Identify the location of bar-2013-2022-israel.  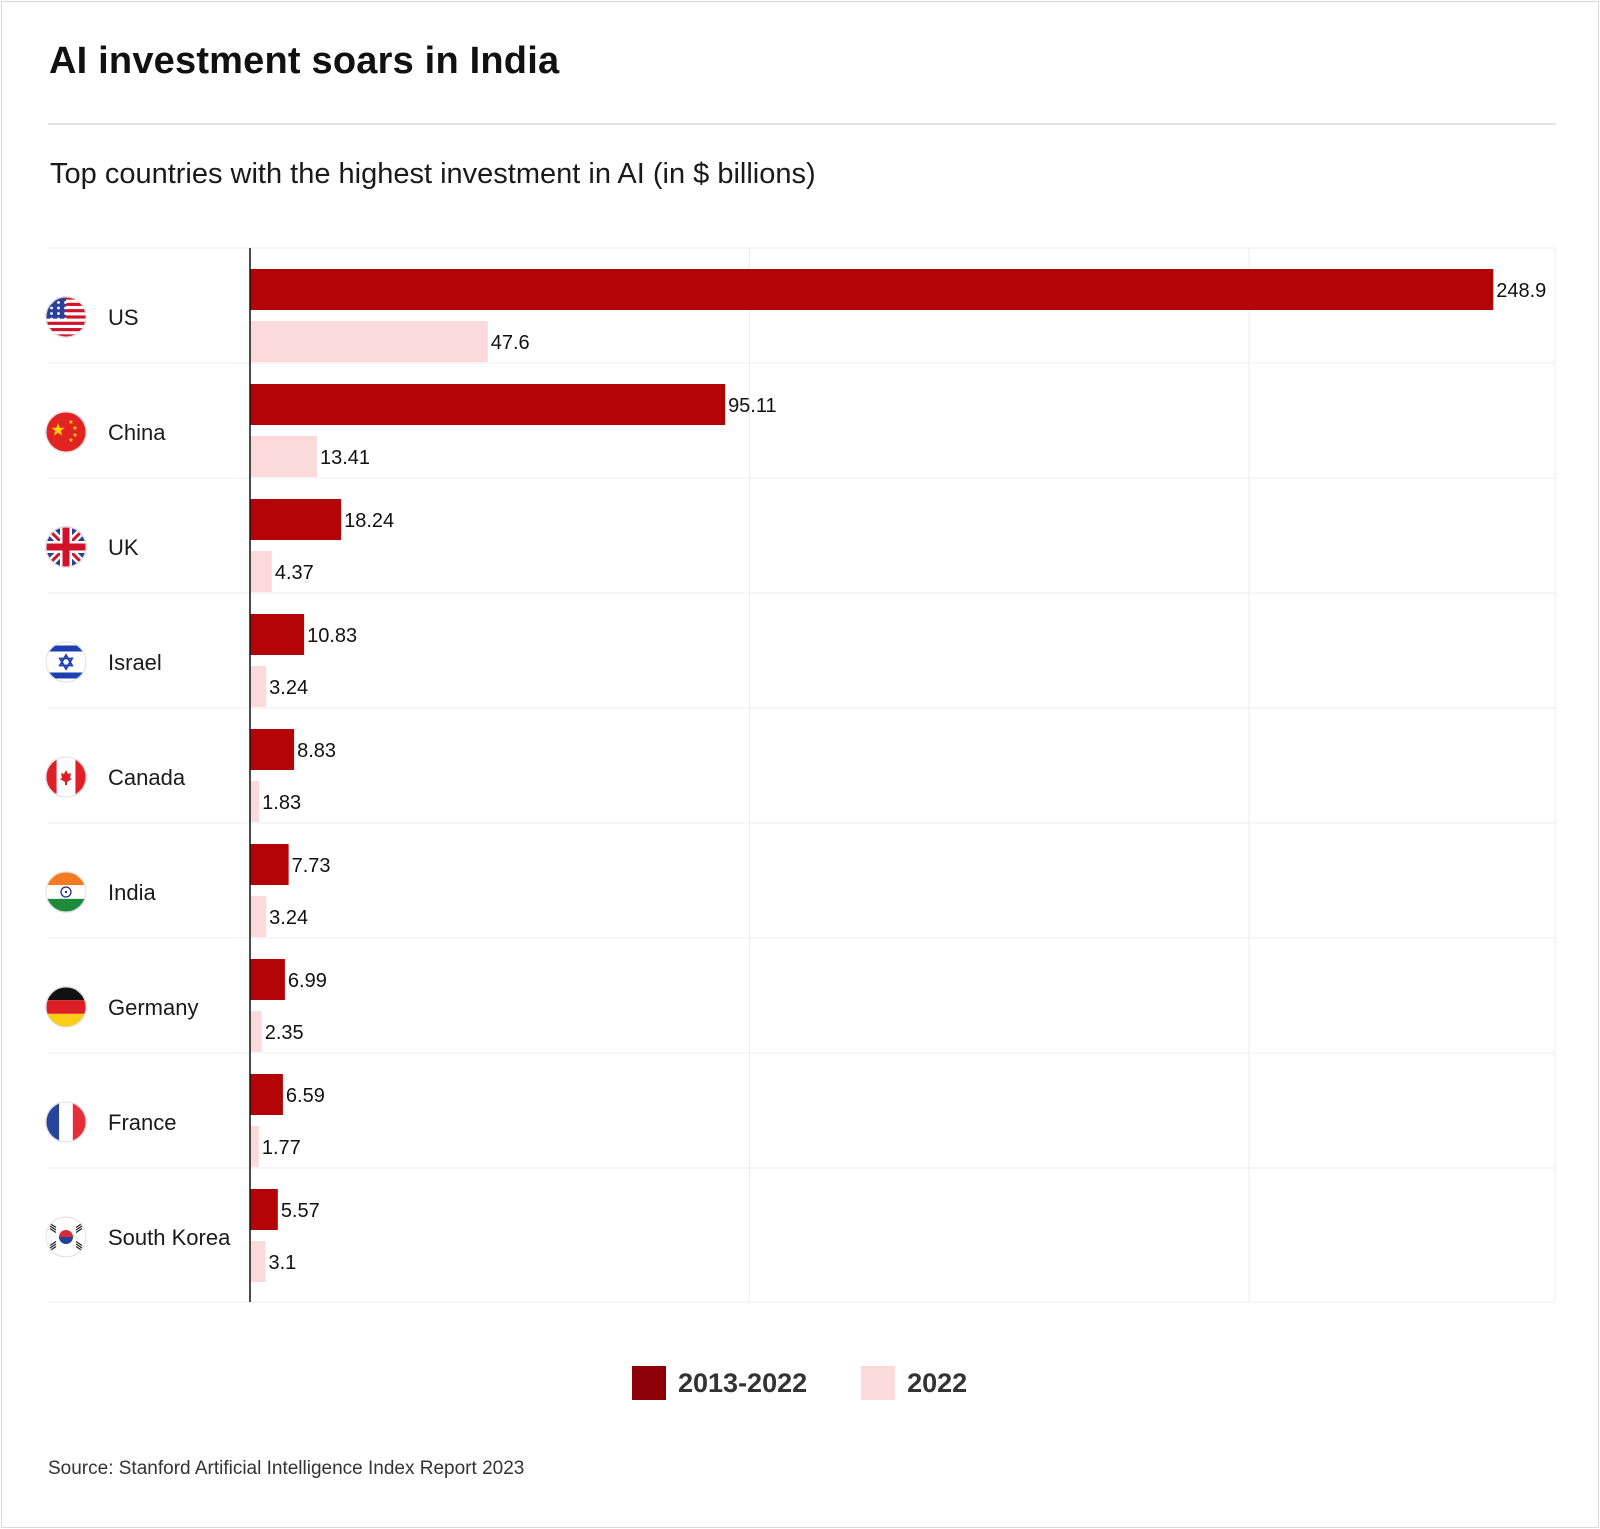
(277, 634).